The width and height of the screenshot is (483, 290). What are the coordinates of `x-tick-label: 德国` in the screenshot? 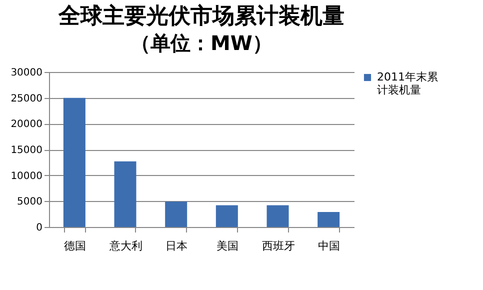 It's located at (75, 246).